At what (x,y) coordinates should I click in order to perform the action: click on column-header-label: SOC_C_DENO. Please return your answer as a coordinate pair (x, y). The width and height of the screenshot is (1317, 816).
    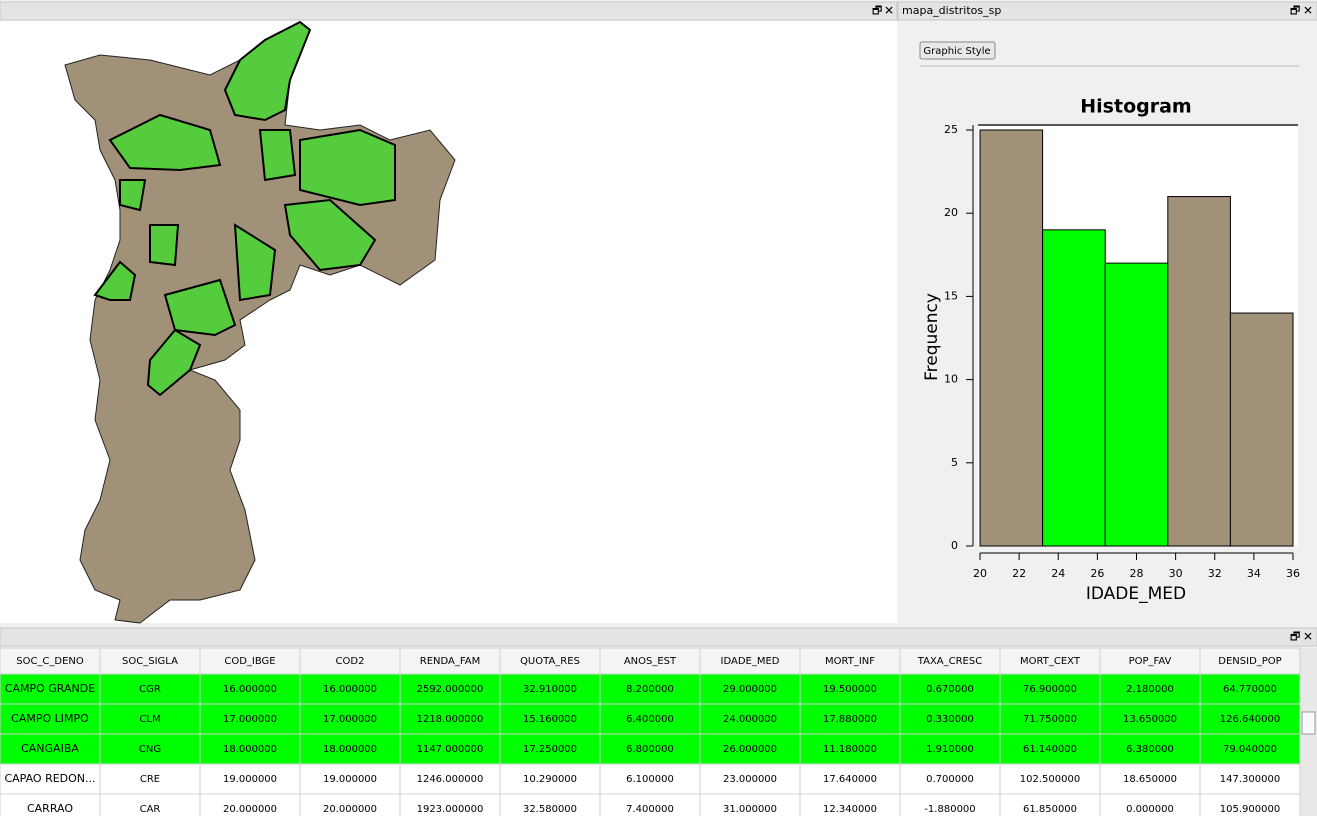
    Looking at the image, I should click on (50, 661).